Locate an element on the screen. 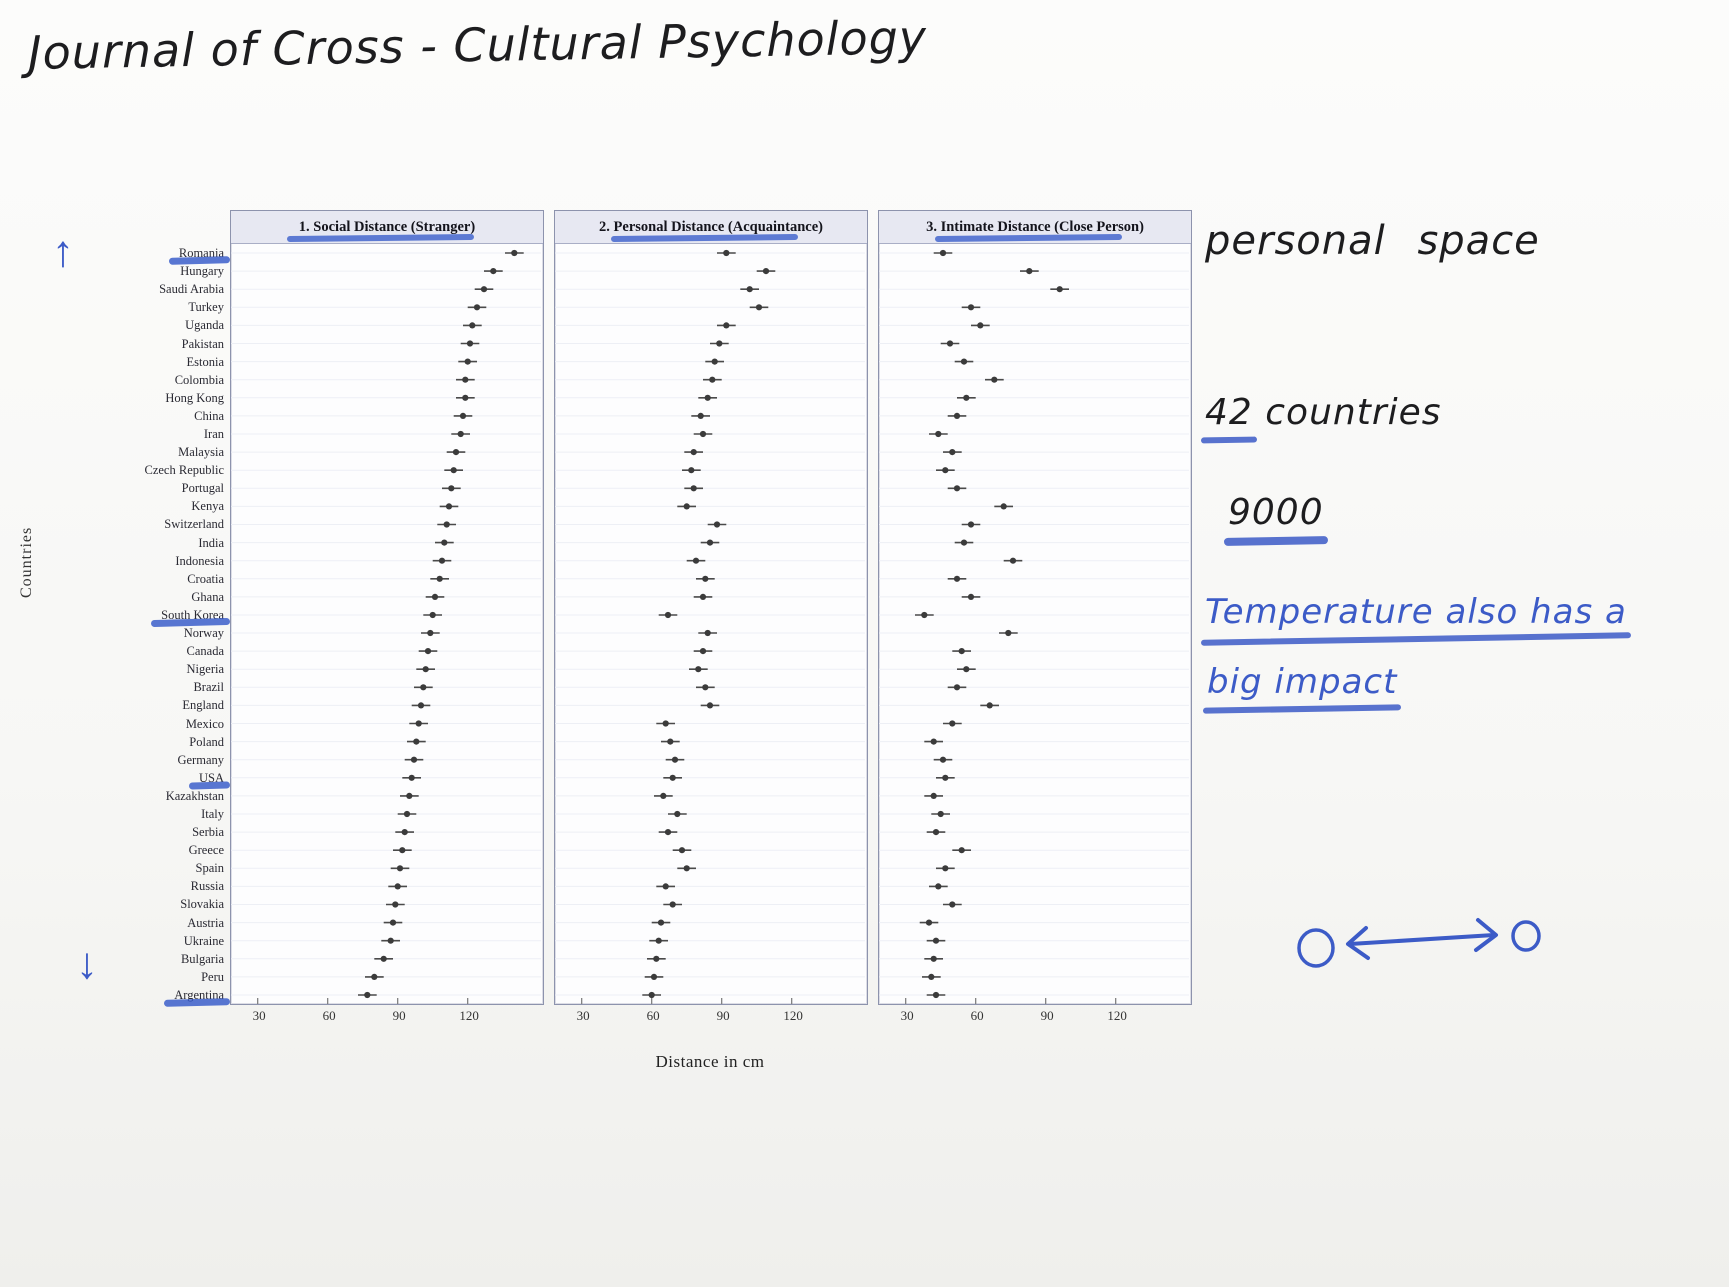  panel-intimate-title-text: 3. Intimate Distance (Close Person) is located at coordinates (1035, 227).